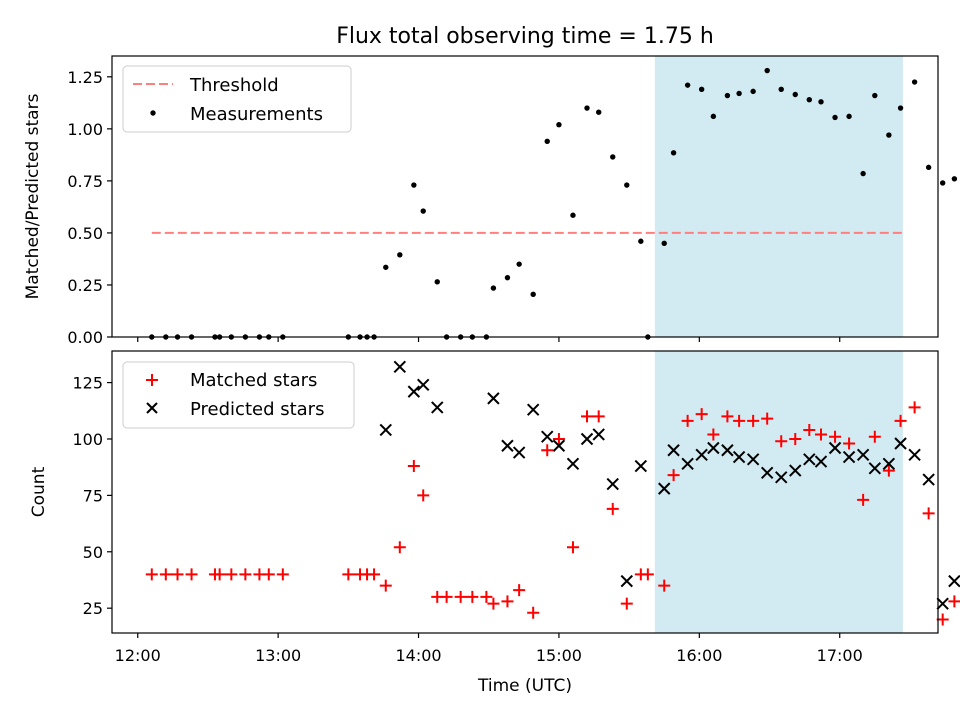  I want to click on chart-title: Flux total observing time = 1.75 h, so click(525, 36).